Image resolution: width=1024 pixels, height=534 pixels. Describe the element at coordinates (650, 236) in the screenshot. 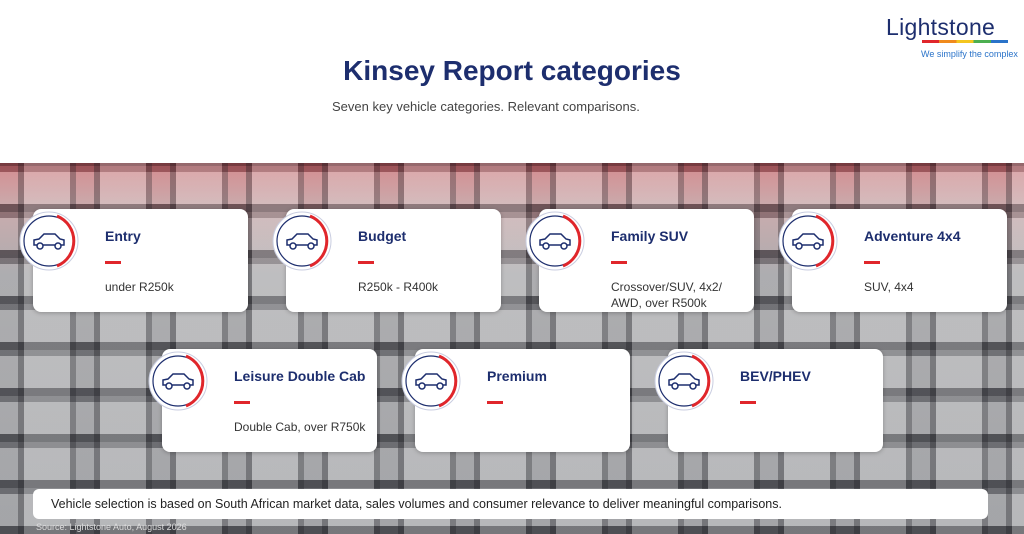

I see `card-title: Family SUV` at that location.